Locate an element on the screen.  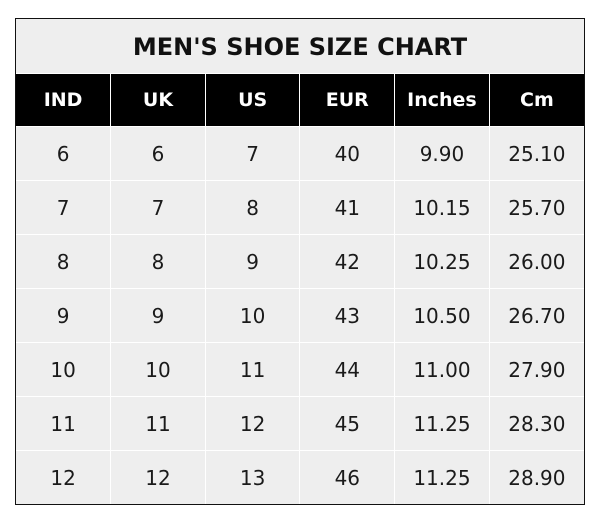
cell-cm: 25.70 is located at coordinates (536, 207).